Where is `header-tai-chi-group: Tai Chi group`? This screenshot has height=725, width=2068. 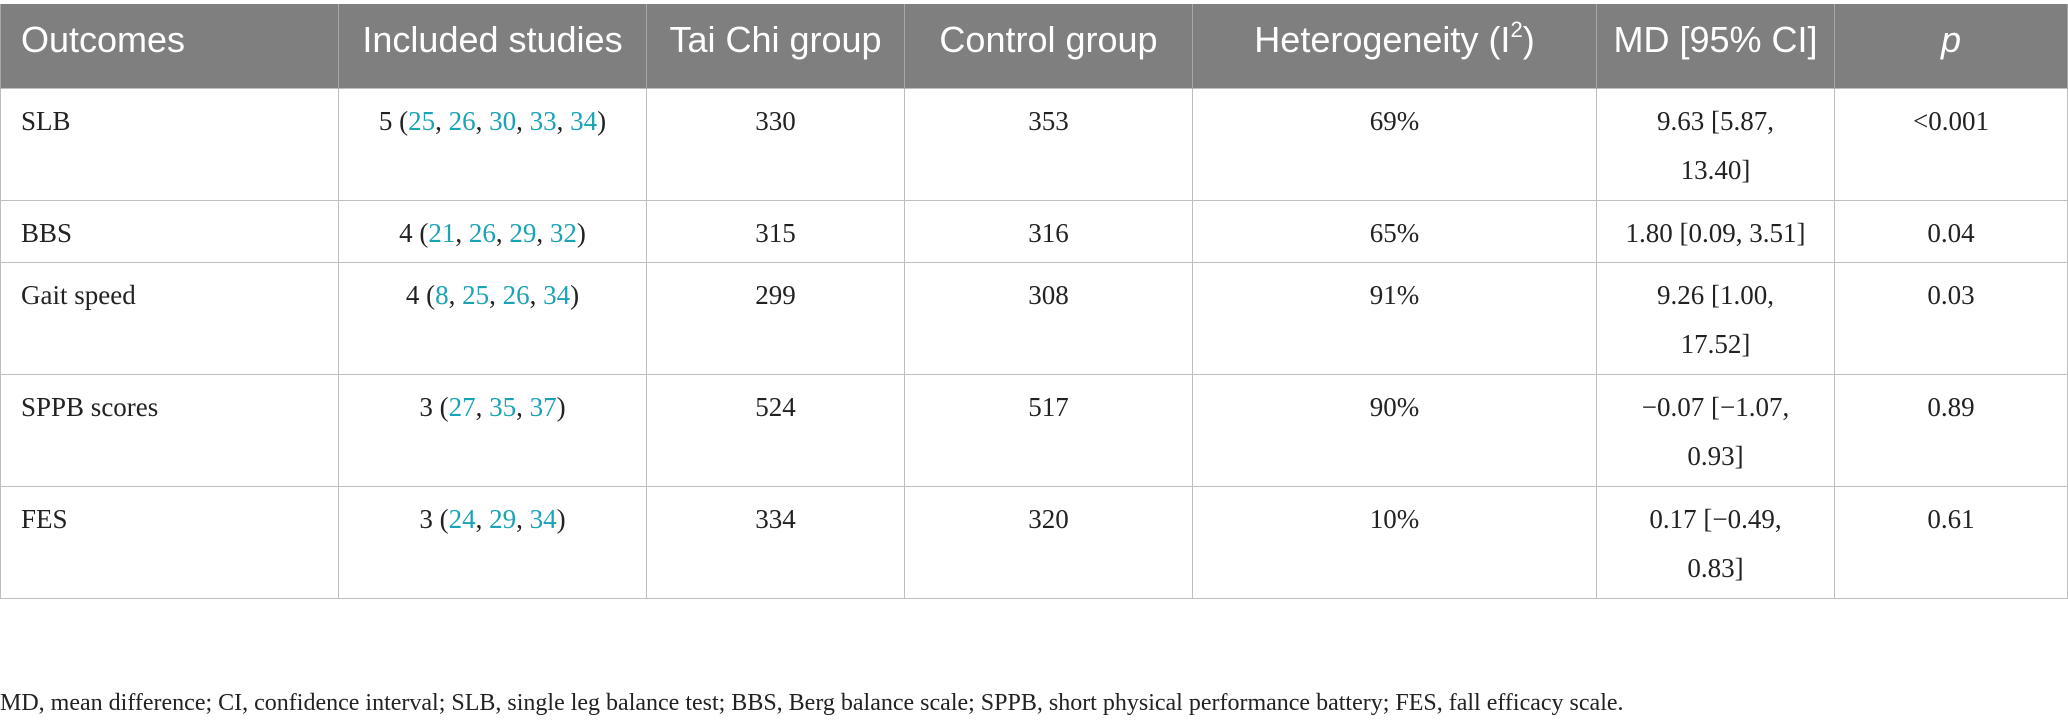
header-tai-chi-group: Tai Chi group is located at coordinates (775, 46).